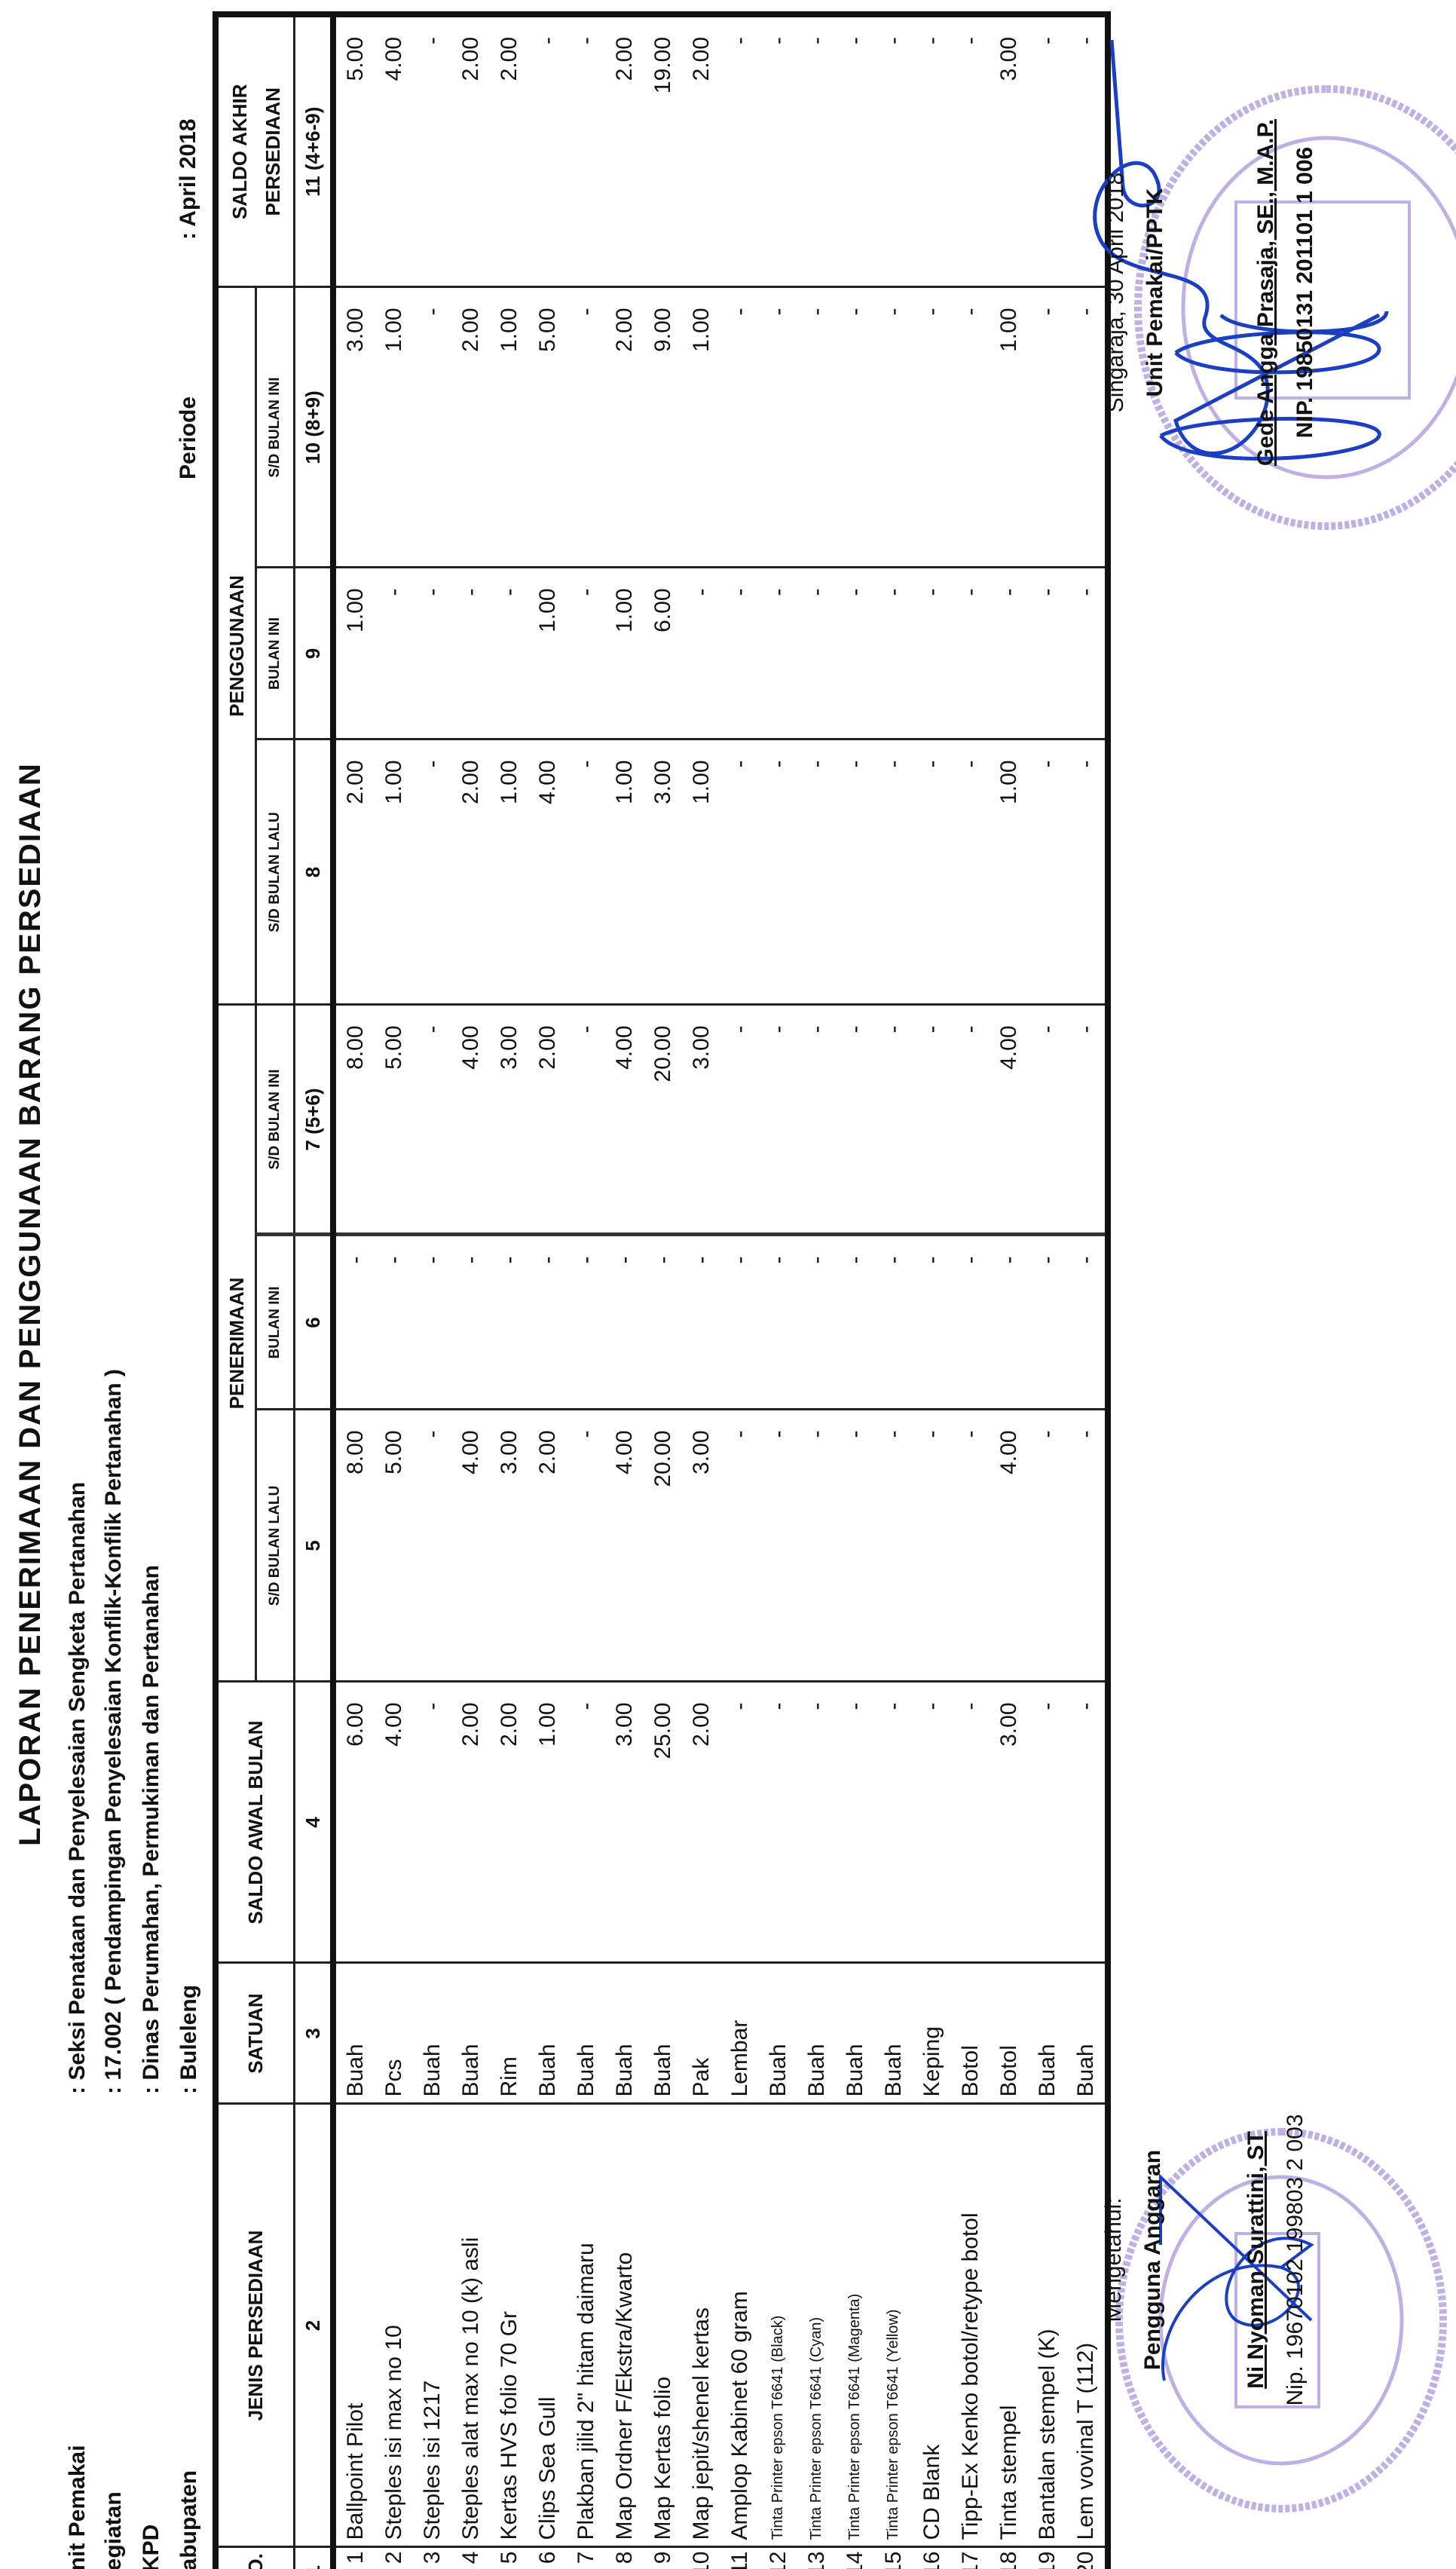  What do you see at coordinates (1152, 2260) in the screenshot?
I see `pengguna-anggaran-role: Pengguna Anggaran` at bounding box center [1152, 2260].